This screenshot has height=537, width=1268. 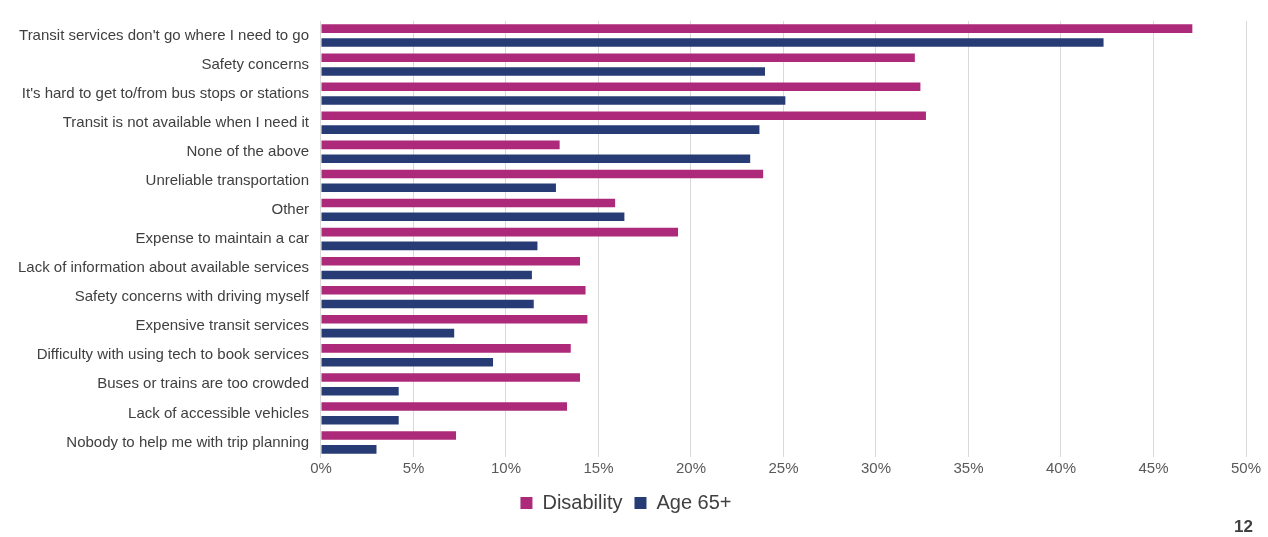 I want to click on y-tick-label: Transit services don't go where I need to go, so click(x=164, y=34).